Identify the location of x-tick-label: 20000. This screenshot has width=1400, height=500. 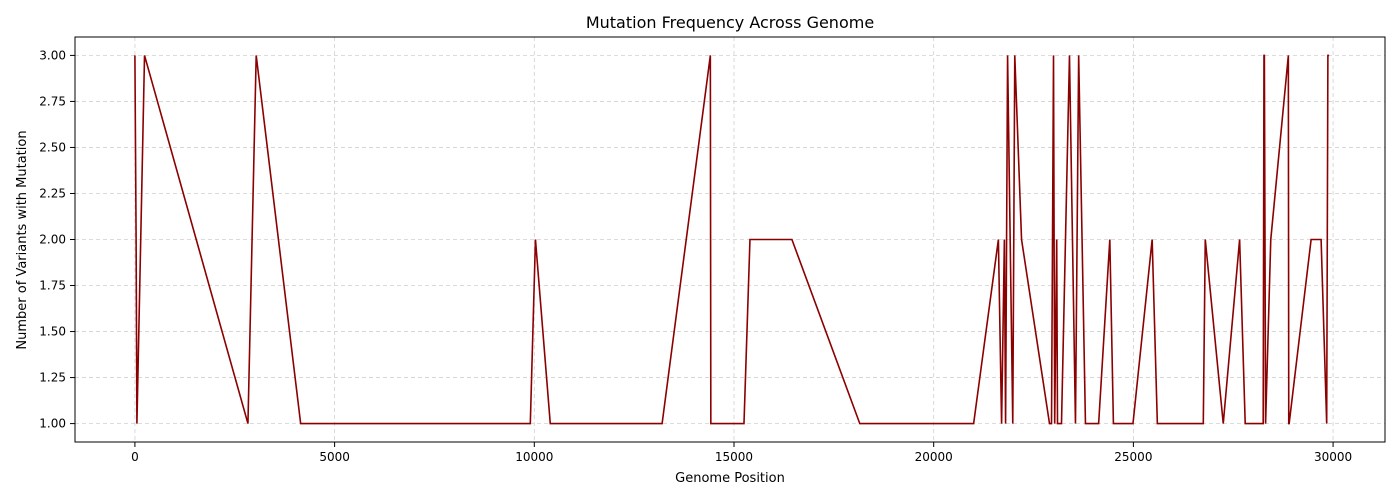
(934, 457).